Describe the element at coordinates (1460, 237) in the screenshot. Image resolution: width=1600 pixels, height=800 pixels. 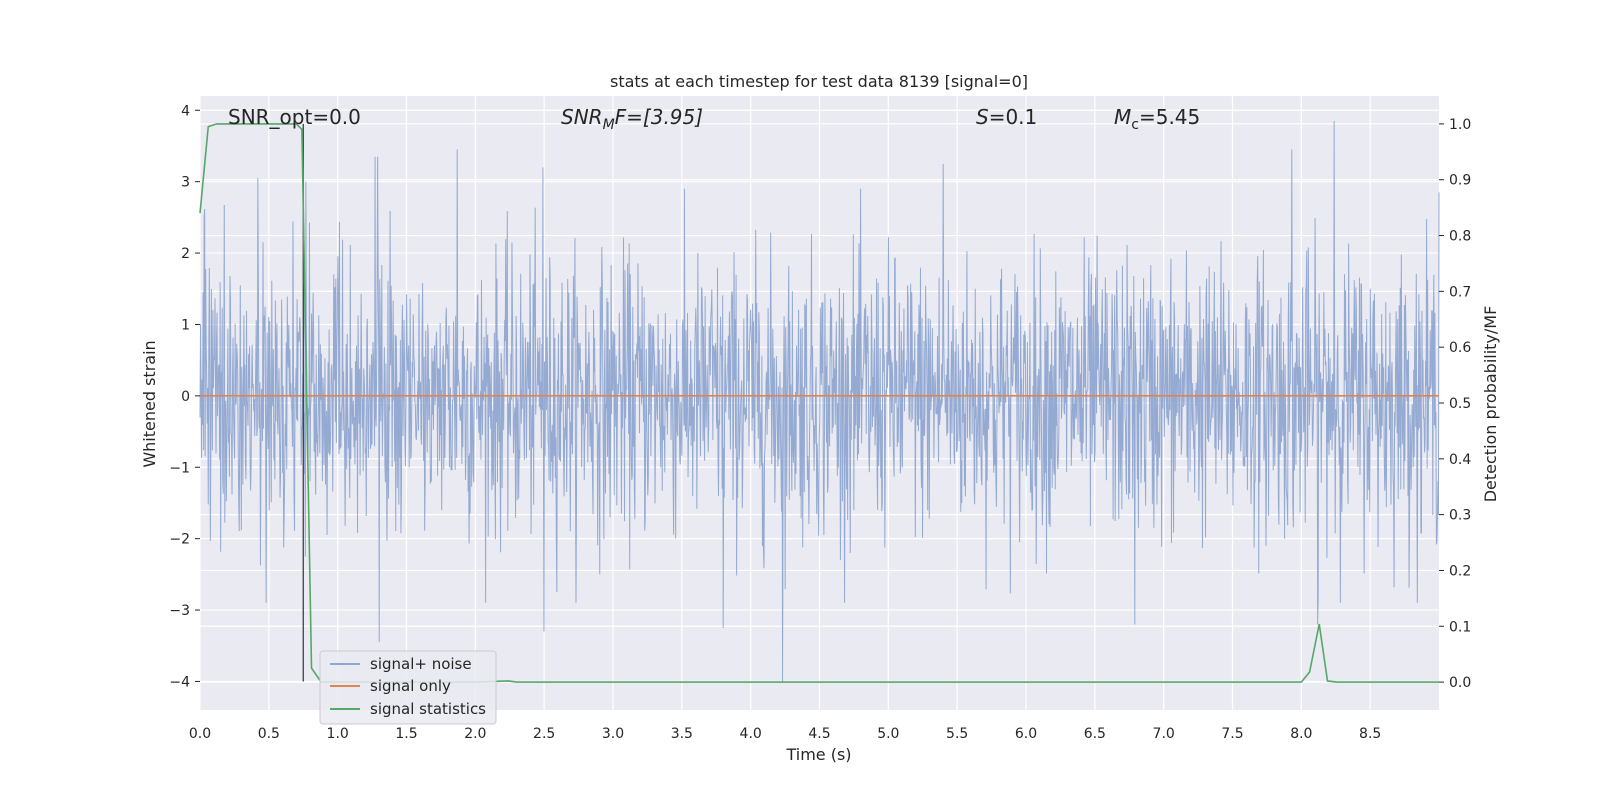
I see `y2-tick-label: 0.8` at that location.